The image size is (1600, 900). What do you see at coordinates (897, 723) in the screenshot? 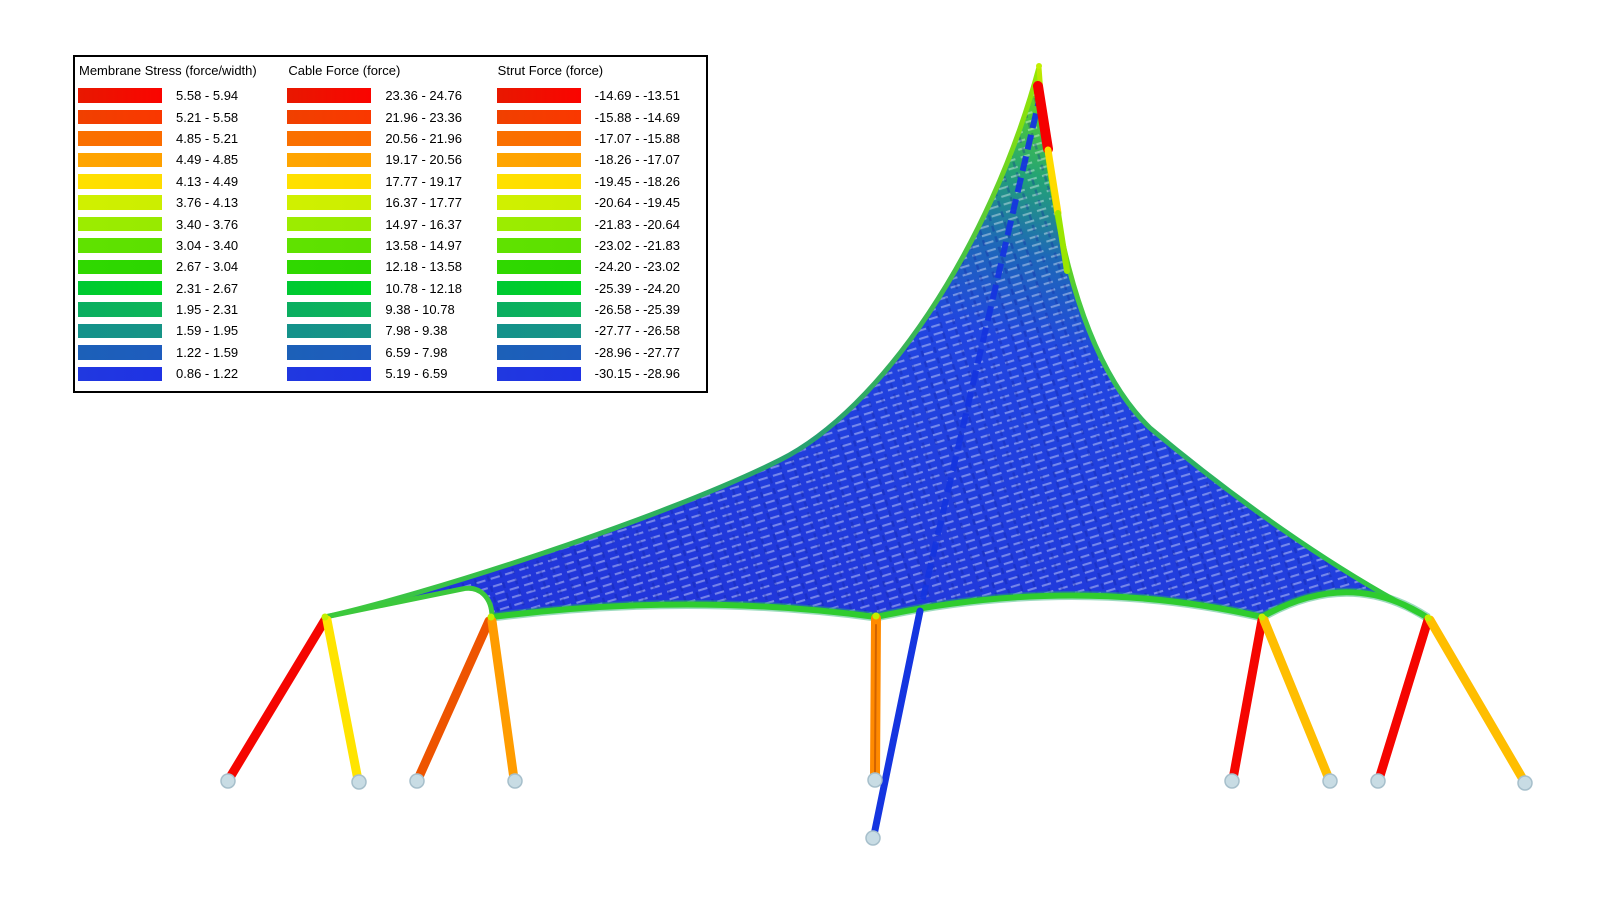
I see `tie-cable-lower` at bounding box center [897, 723].